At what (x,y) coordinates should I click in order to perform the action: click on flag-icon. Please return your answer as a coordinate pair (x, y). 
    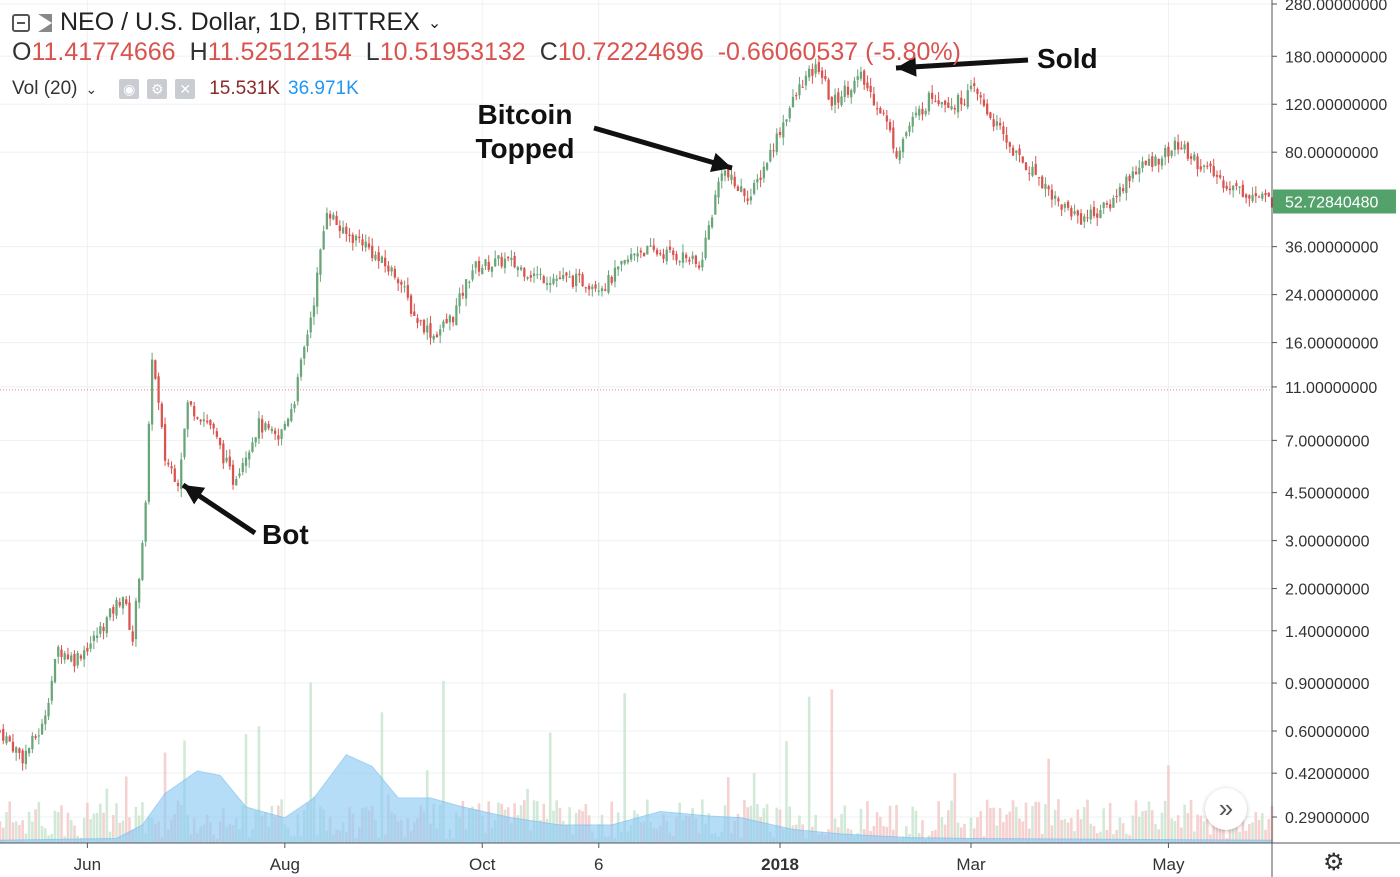
    Looking at the image, I should click on (45, 22).